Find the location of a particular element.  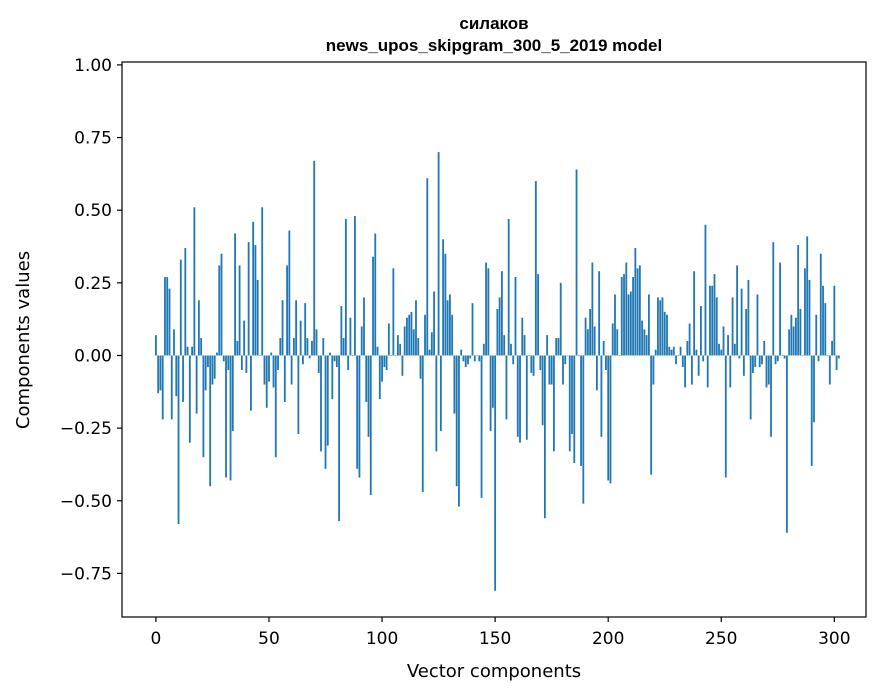

y-tick-label-7: −0.75 is located at coordinates (86, 574).